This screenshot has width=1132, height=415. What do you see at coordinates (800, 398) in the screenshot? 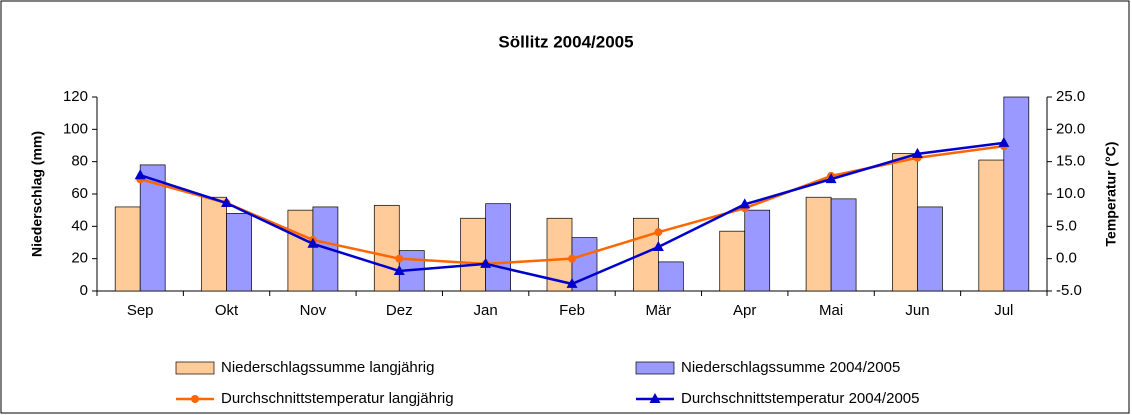
I see `legend-label: Durchschnittstemperatur 2004/2005` at bounding box center [800, 398].